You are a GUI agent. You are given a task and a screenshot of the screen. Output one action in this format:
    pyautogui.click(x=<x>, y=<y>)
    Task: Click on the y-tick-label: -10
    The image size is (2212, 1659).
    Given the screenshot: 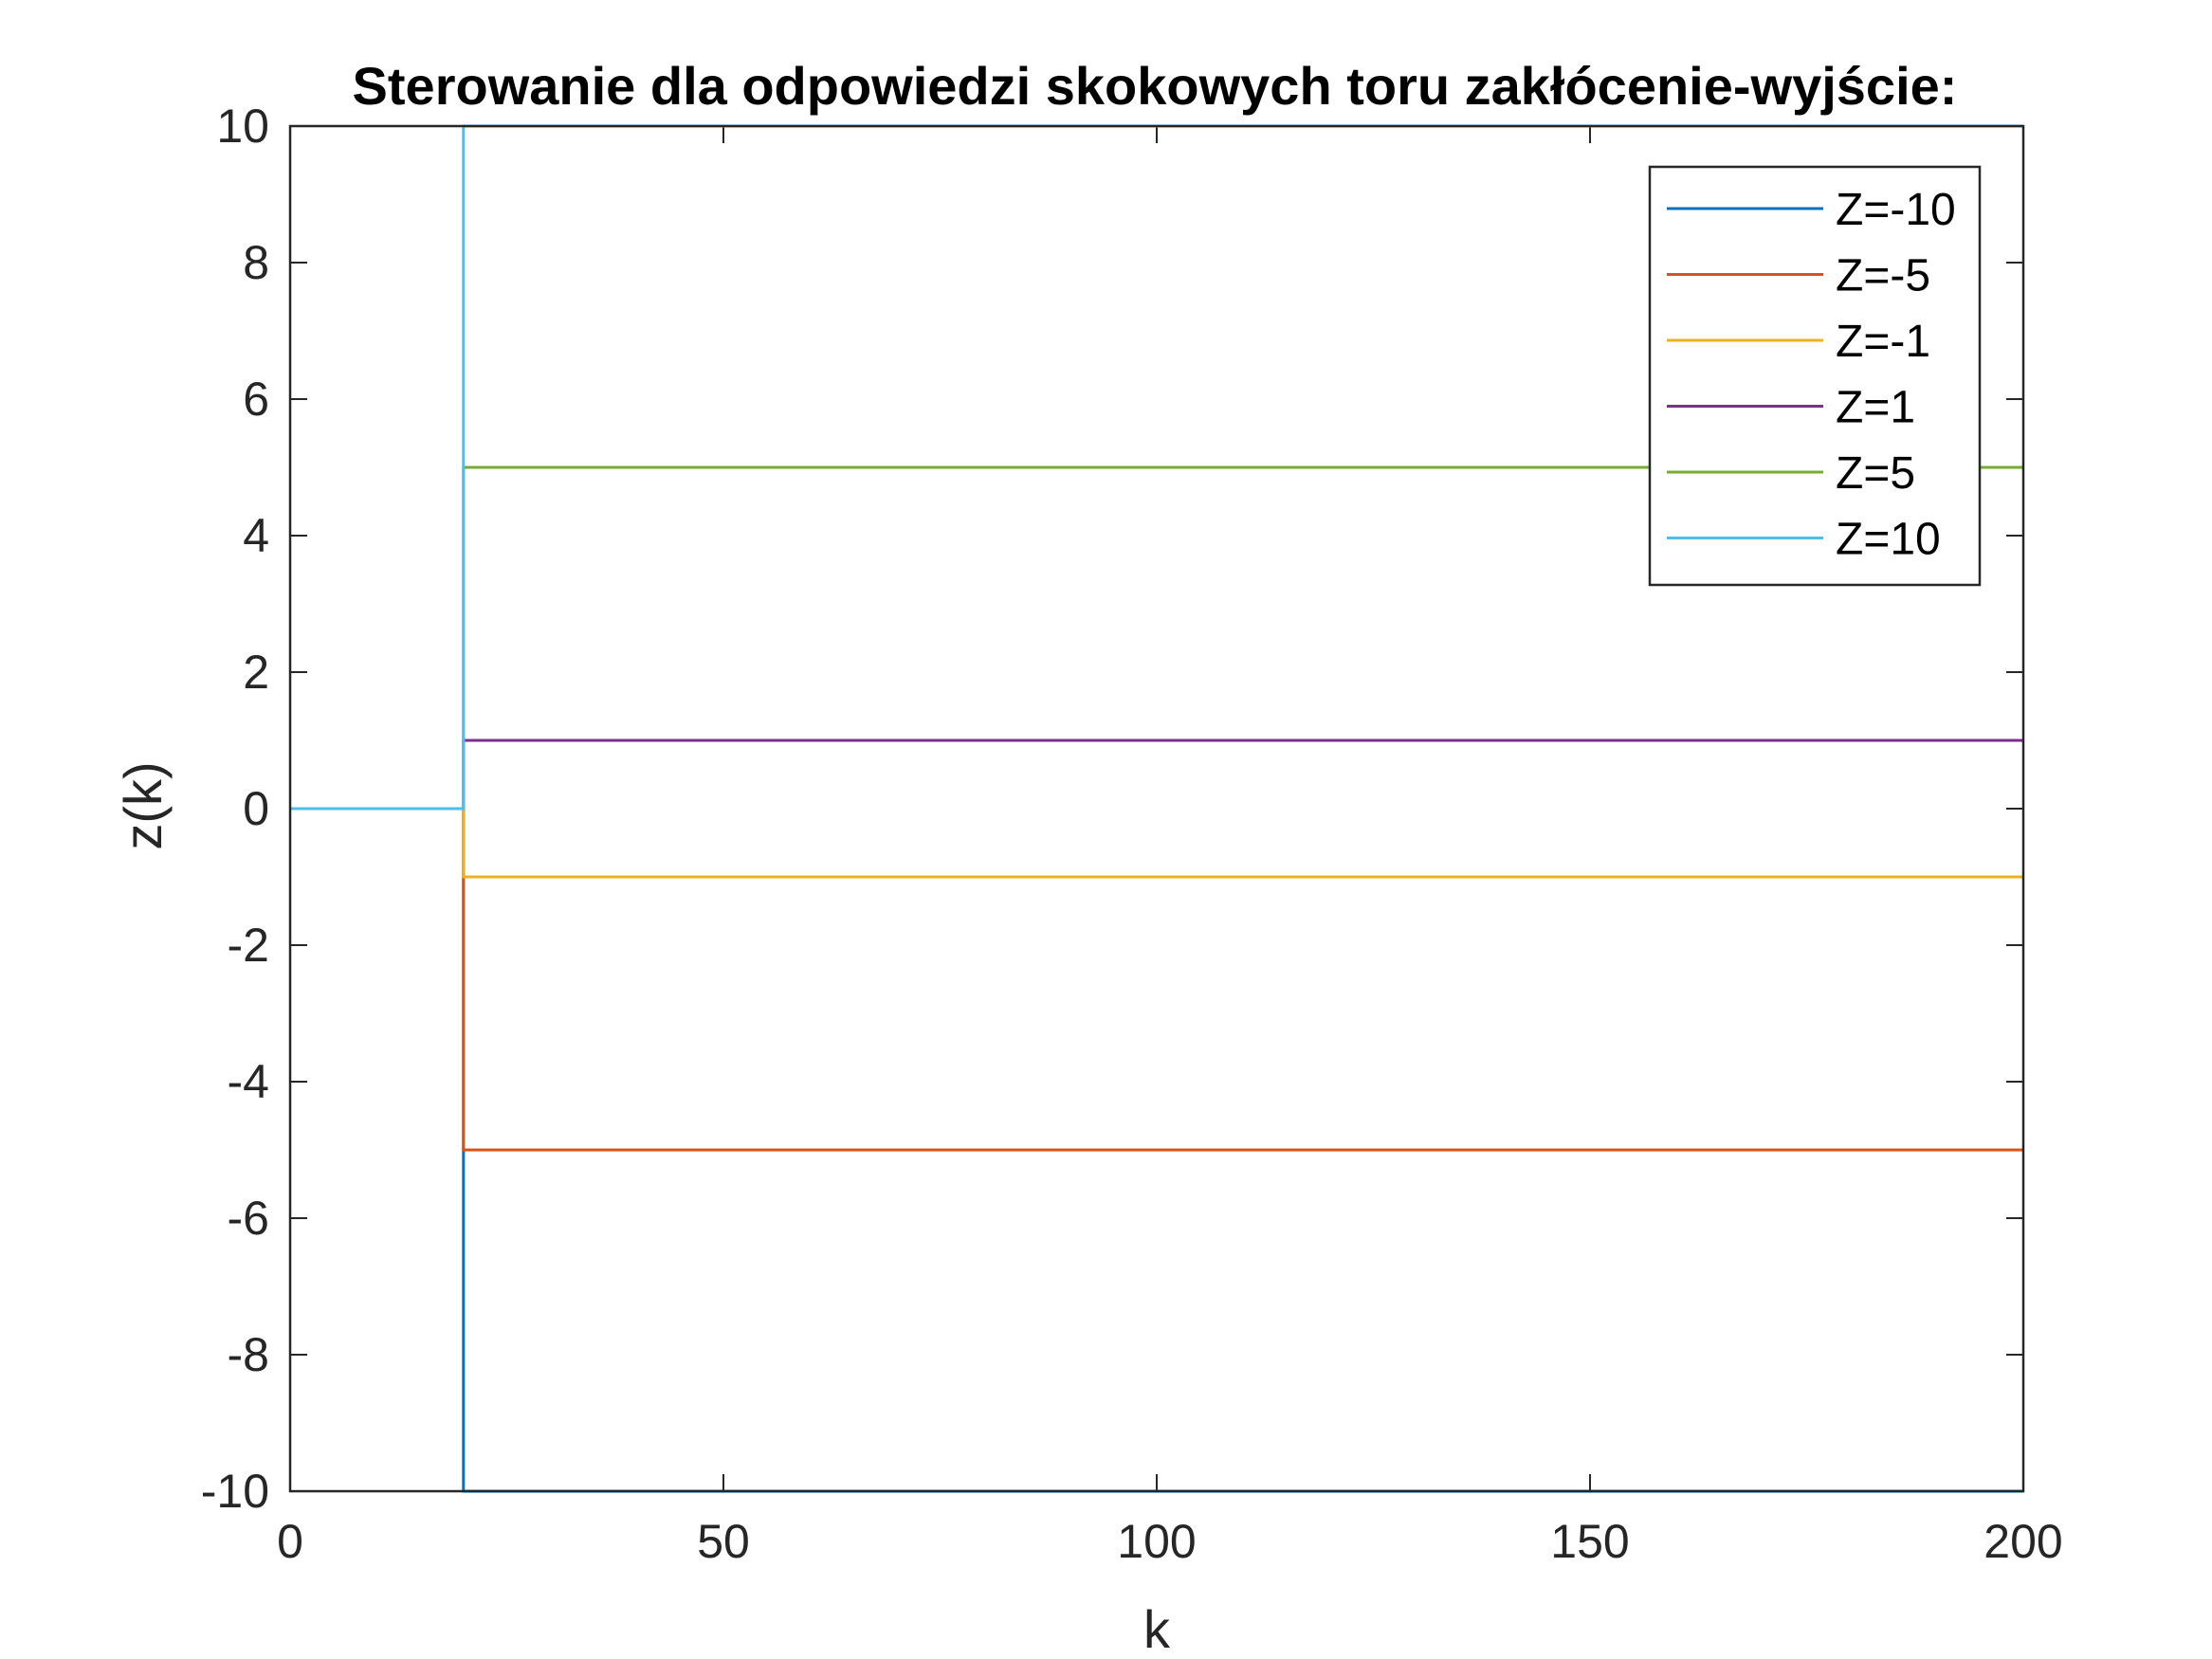 What is the action you would take?
    pyautogui.click(x=235, y=1491)
    